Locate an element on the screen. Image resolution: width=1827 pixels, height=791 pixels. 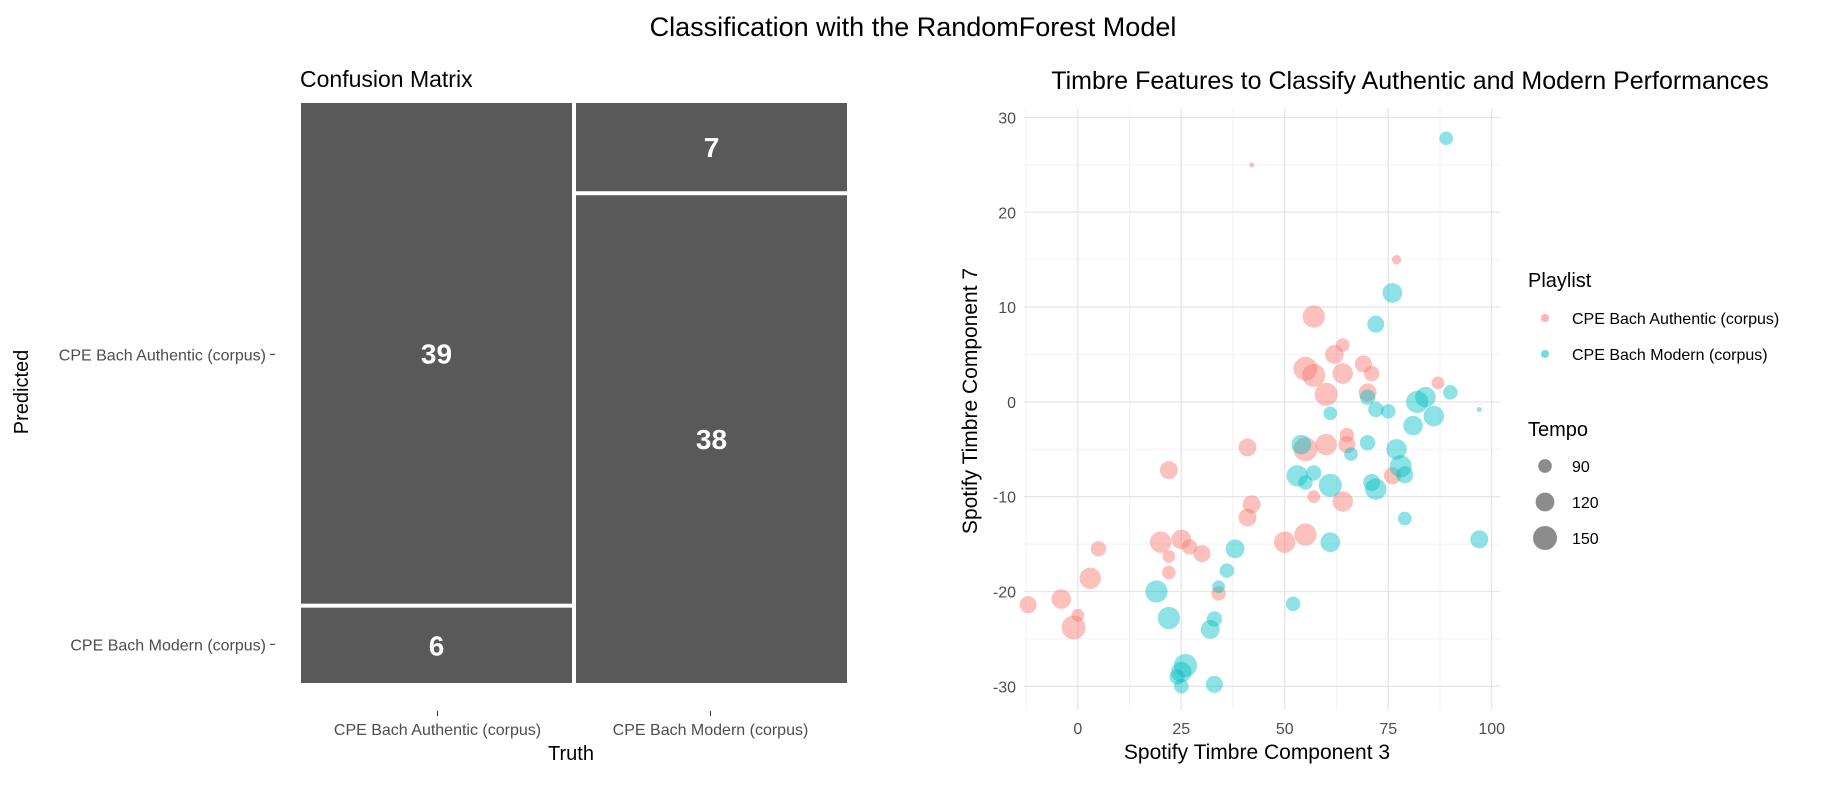
legend-label-cpe-bach-authentic-corpus: CPE Bach Authentic (corpus) is located at coordinates (1675, 319).